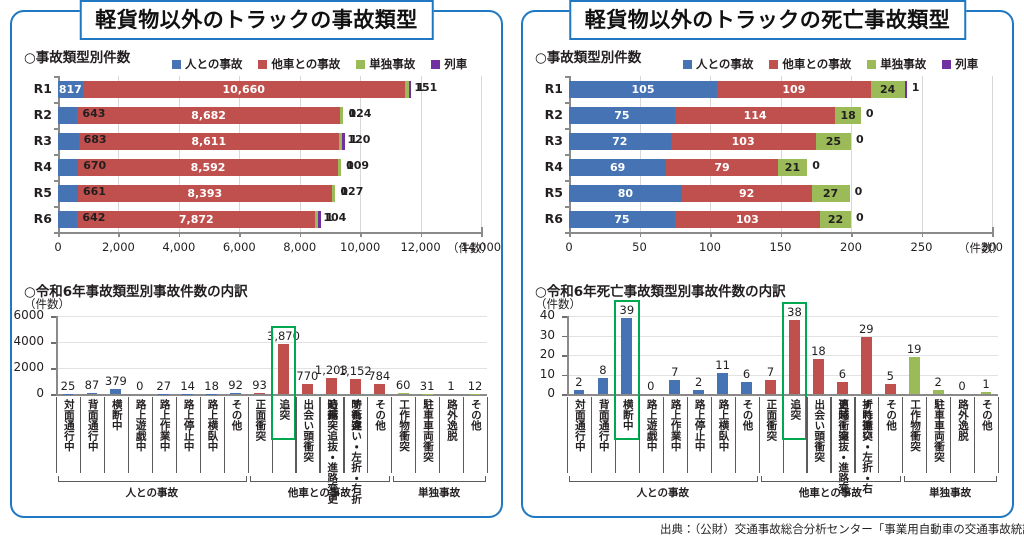 The image size is (1024, 540). Describe the element at coordinates (547, 334) in the screenshot. I see `y-tick-label: 30` at that location.